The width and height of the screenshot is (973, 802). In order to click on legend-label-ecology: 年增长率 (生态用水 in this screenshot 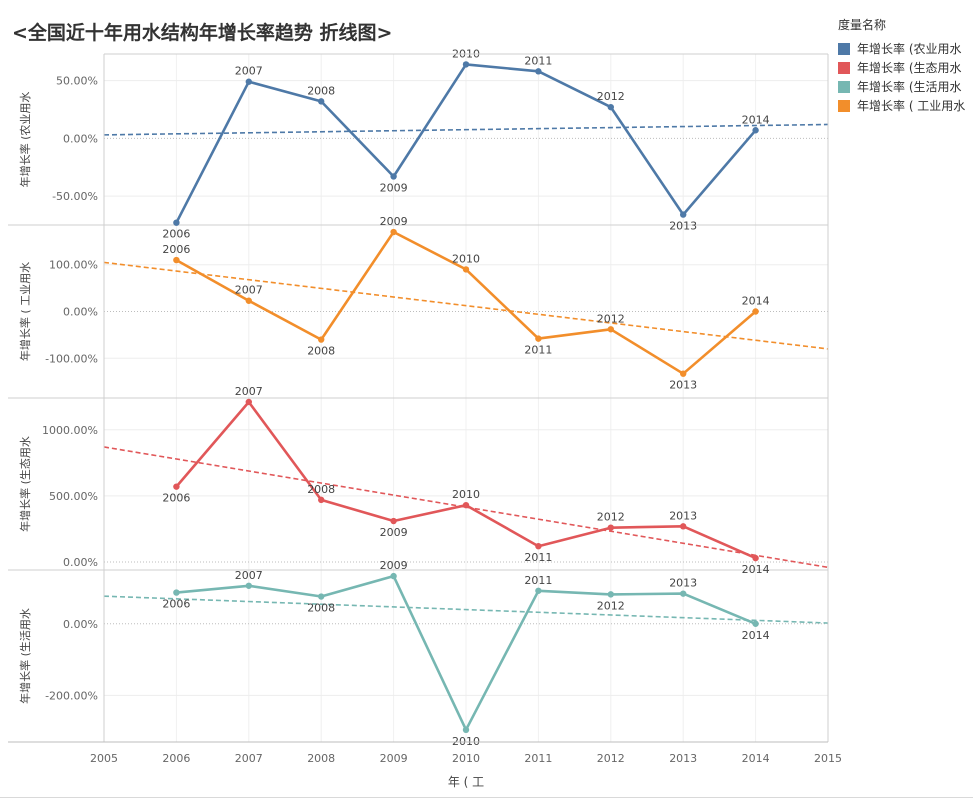, I will do `click(909, 68)`.